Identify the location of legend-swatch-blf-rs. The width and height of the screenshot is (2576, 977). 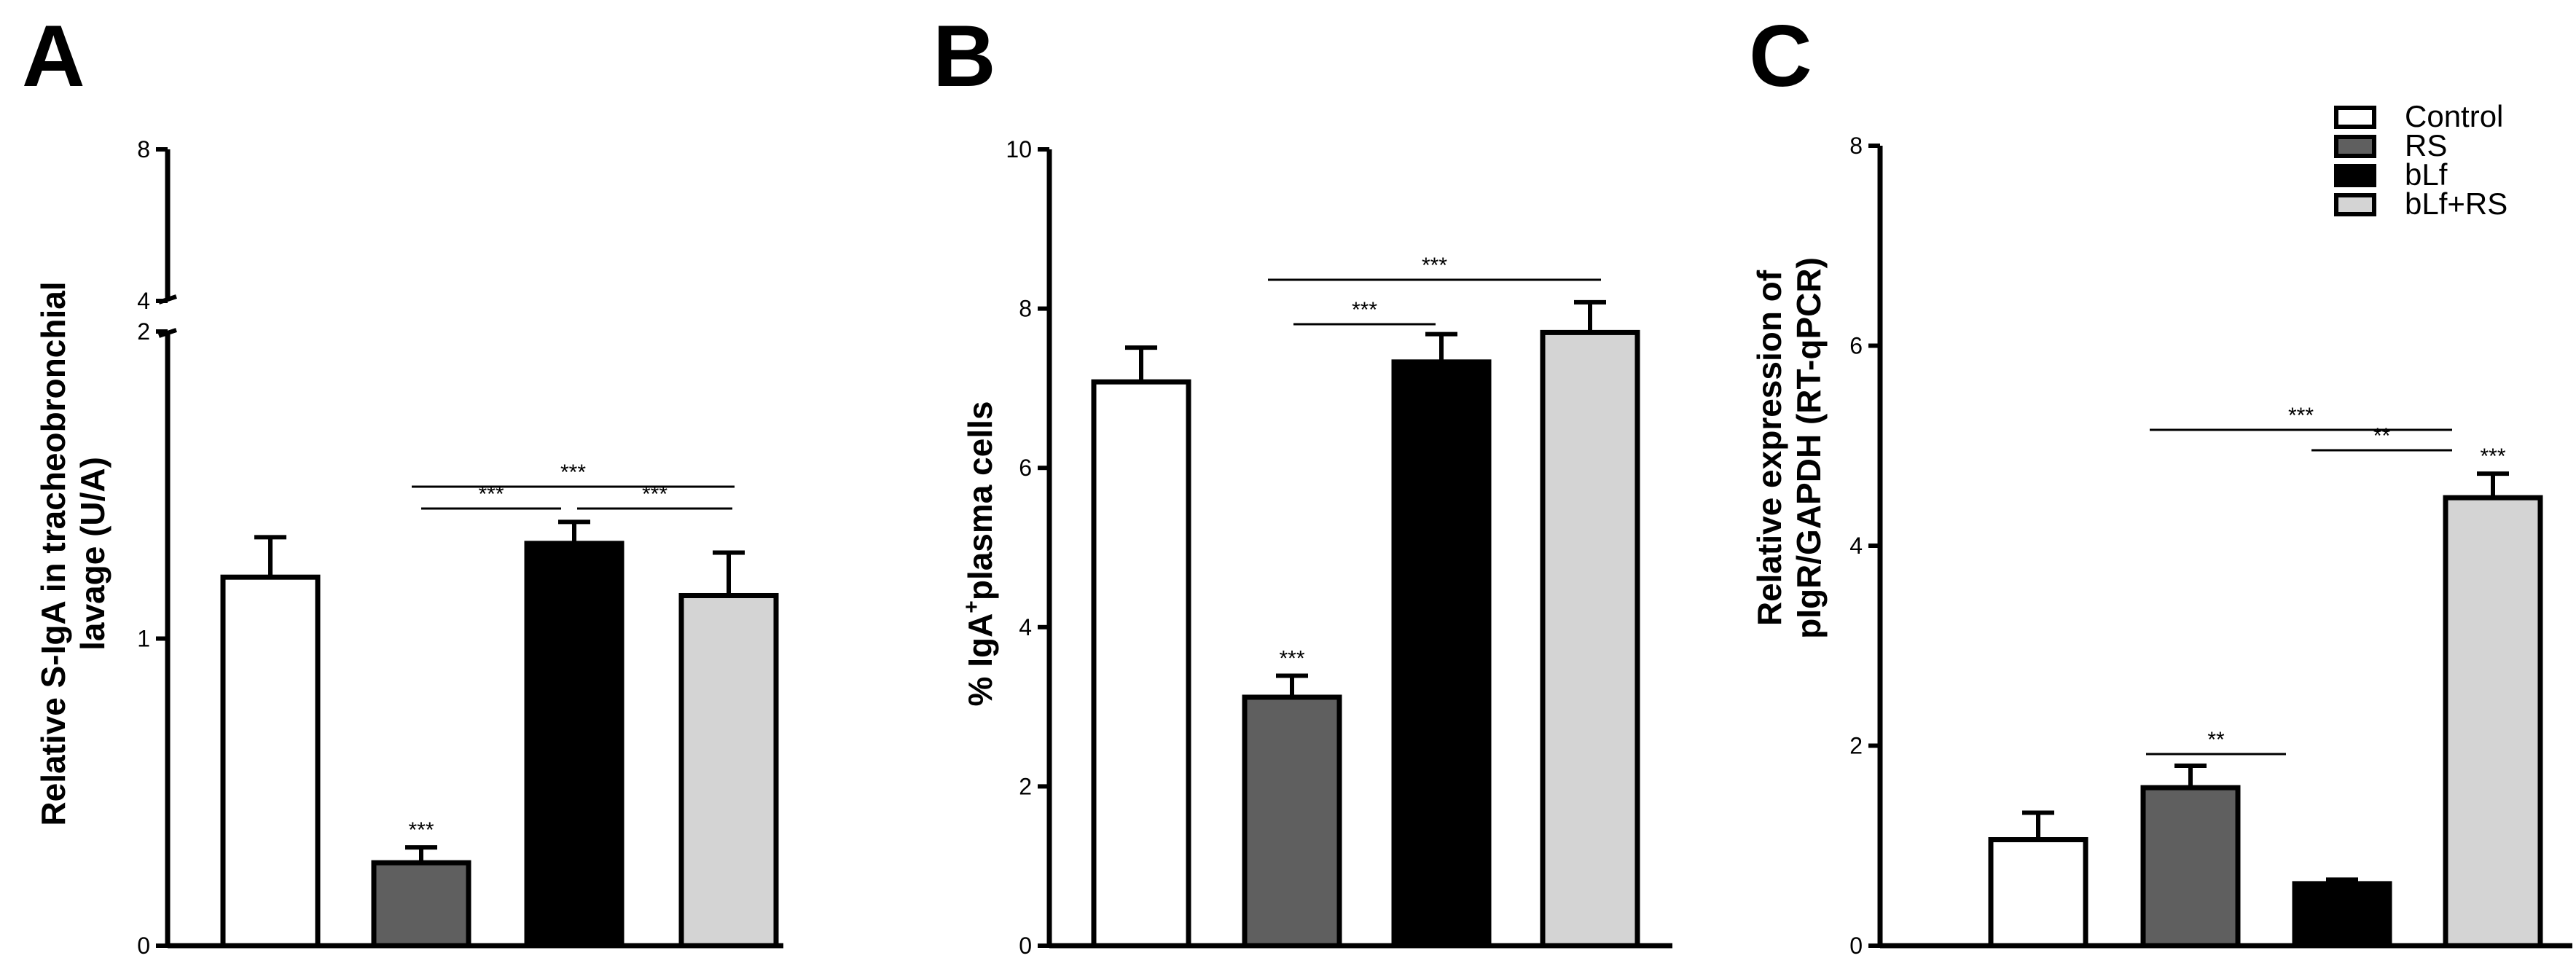
(2355, 204).